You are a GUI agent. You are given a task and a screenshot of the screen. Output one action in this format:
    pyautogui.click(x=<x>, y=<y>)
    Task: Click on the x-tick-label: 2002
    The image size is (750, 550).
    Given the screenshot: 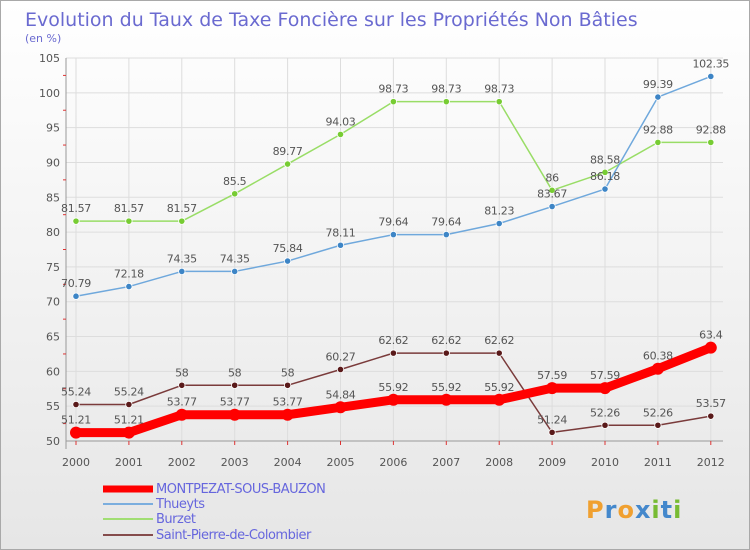 What is the action you would take?
    pyautogui.click(x=182, y=462)
    